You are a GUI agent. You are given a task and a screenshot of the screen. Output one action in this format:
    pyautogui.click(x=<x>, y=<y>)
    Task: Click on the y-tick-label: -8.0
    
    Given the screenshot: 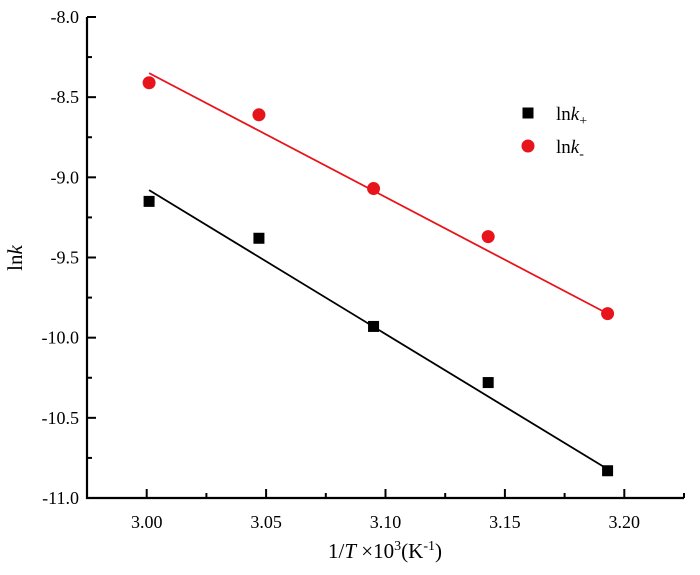 What is the action you would take?
    pyautogui.click(x=65, y=17)
    